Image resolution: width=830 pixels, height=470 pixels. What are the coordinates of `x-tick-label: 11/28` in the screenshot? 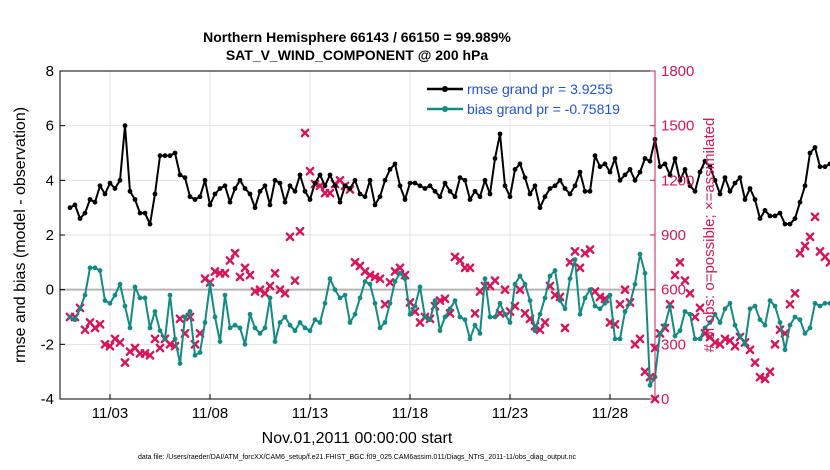 It's located at (610, 413).